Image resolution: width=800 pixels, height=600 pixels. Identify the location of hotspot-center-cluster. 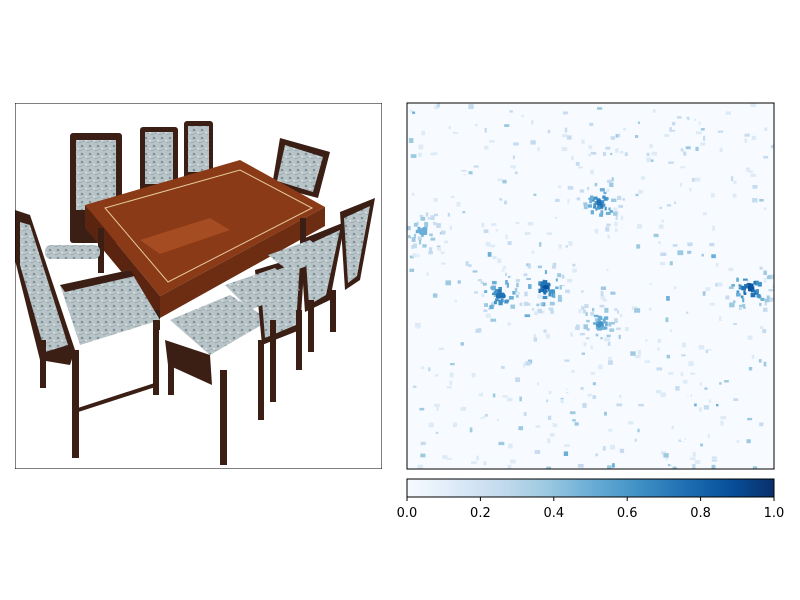
(542, 289).